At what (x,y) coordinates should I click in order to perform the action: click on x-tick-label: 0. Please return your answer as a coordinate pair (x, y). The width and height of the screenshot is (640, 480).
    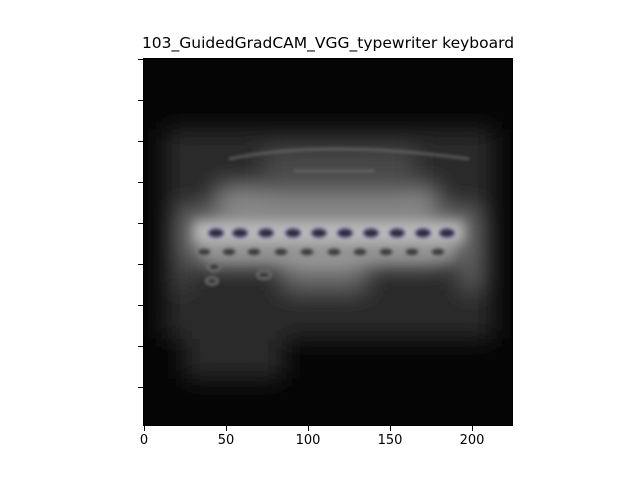
    Looking at the image, I should click on (144, 440).